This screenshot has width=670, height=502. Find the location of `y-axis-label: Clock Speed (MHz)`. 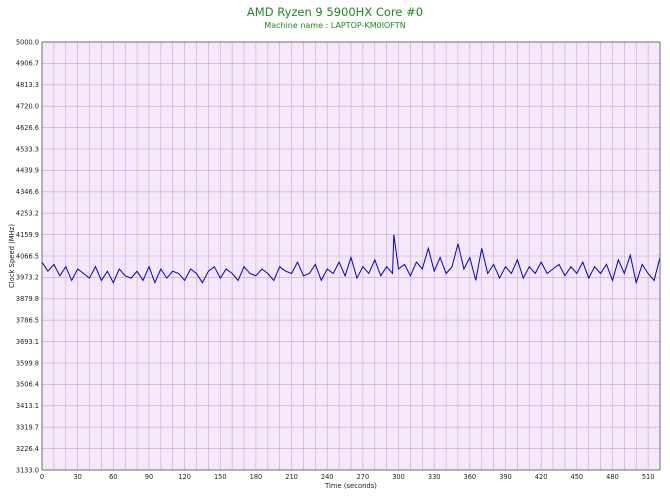

y-axis-label: Clock Speed (MHz) is located at coordinates (12, 256).